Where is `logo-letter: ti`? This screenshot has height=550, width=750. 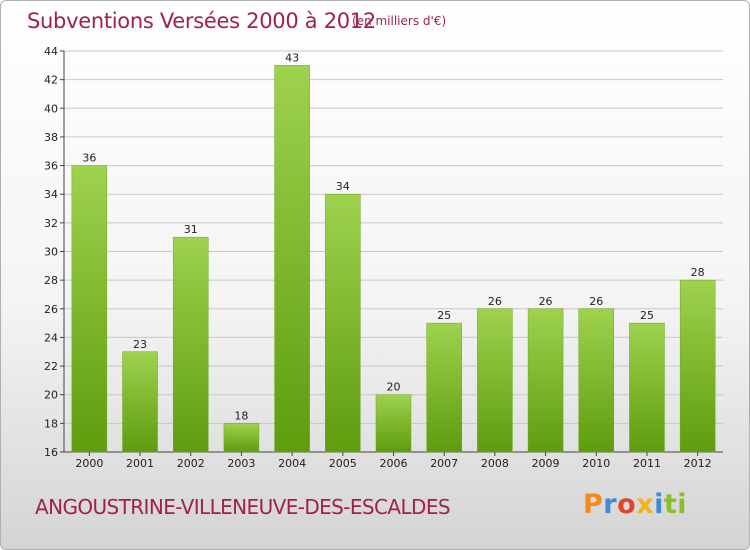
logo-letter: ti is located at coordinates (675, 504).